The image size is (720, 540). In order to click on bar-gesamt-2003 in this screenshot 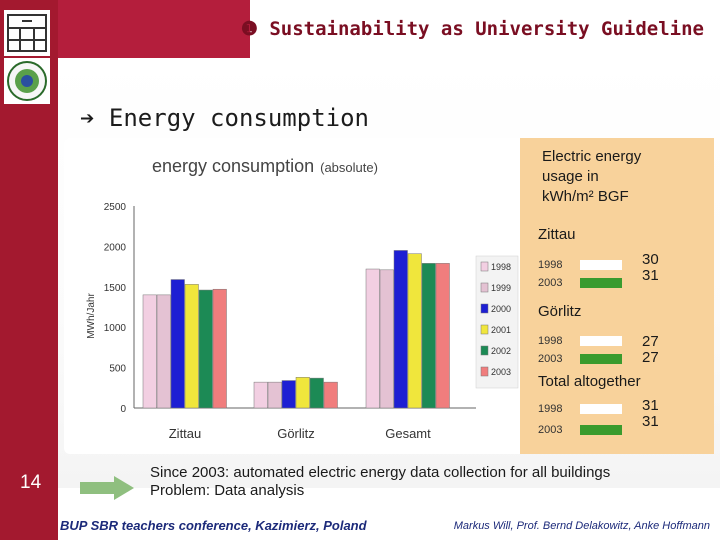, I will do `click(442, 336)`.